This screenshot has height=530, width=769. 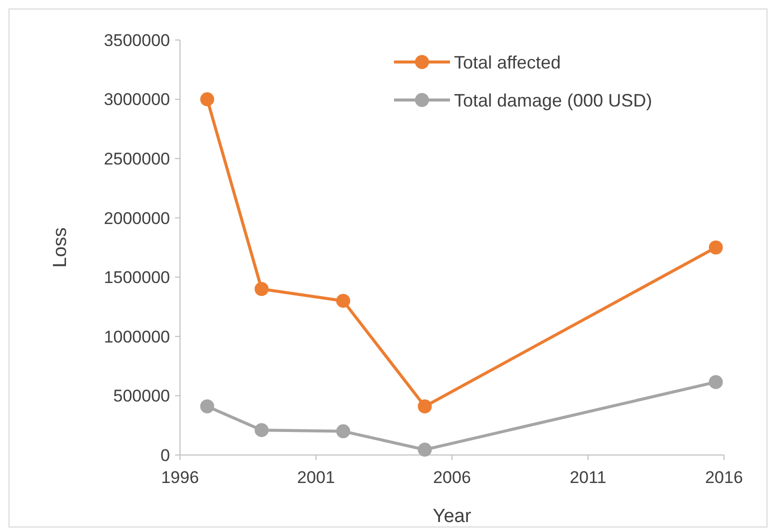 I want to click on y-tick-label: 1500000, so click(x=137, y=278).